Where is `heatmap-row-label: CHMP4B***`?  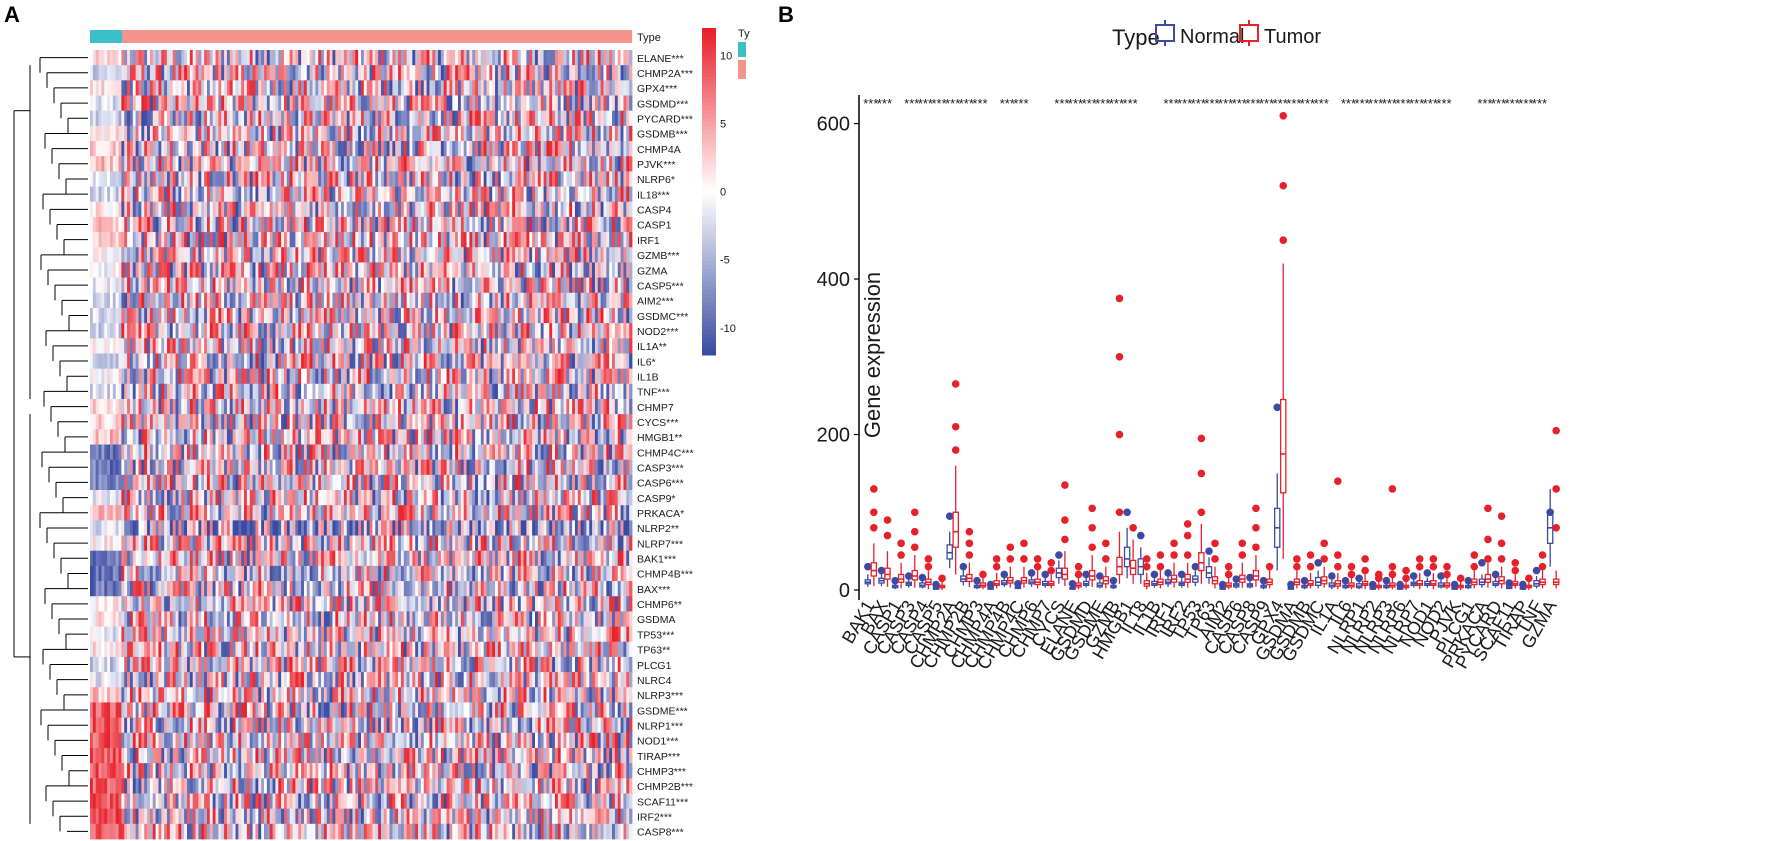
heatmap-row-label: CHMP4B*** is located at coordinates (665, 575).